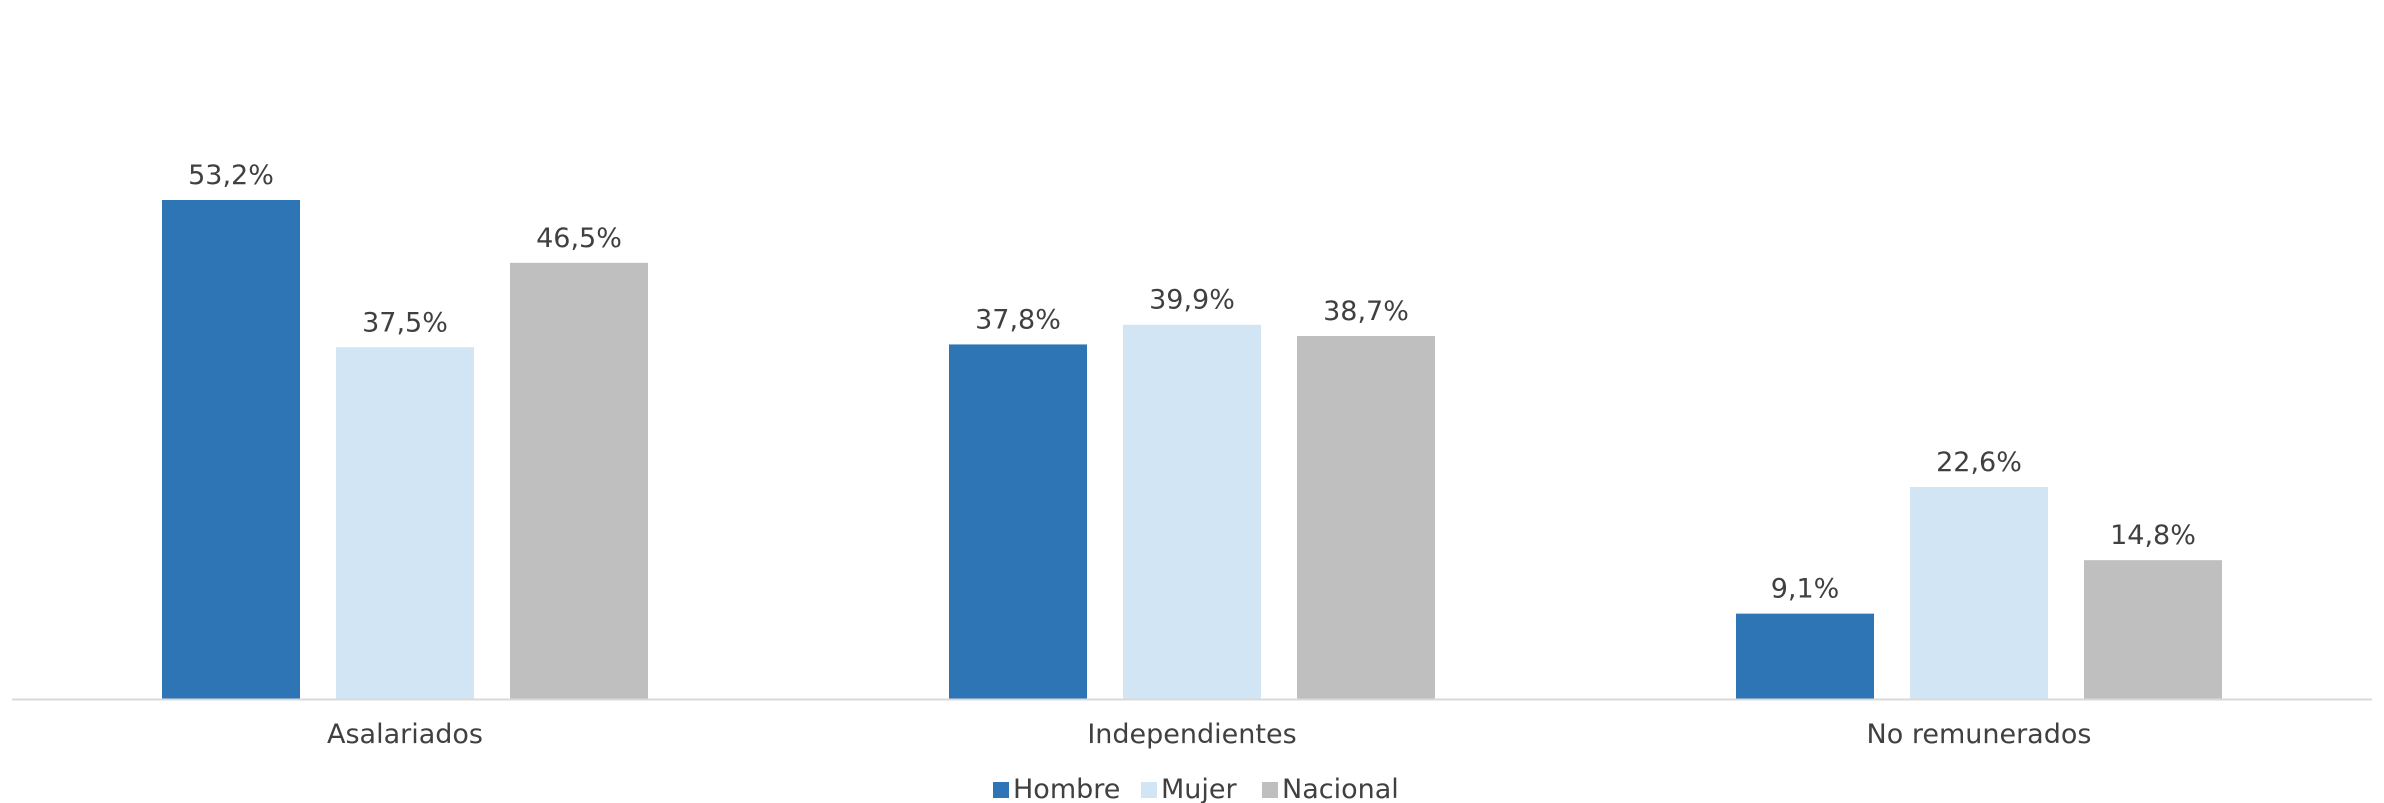  What do you see at coordinates (1066, 788) in the screenshot?
I see `legend-label-hombre: Hombre` at bounding box center [1066, 788].